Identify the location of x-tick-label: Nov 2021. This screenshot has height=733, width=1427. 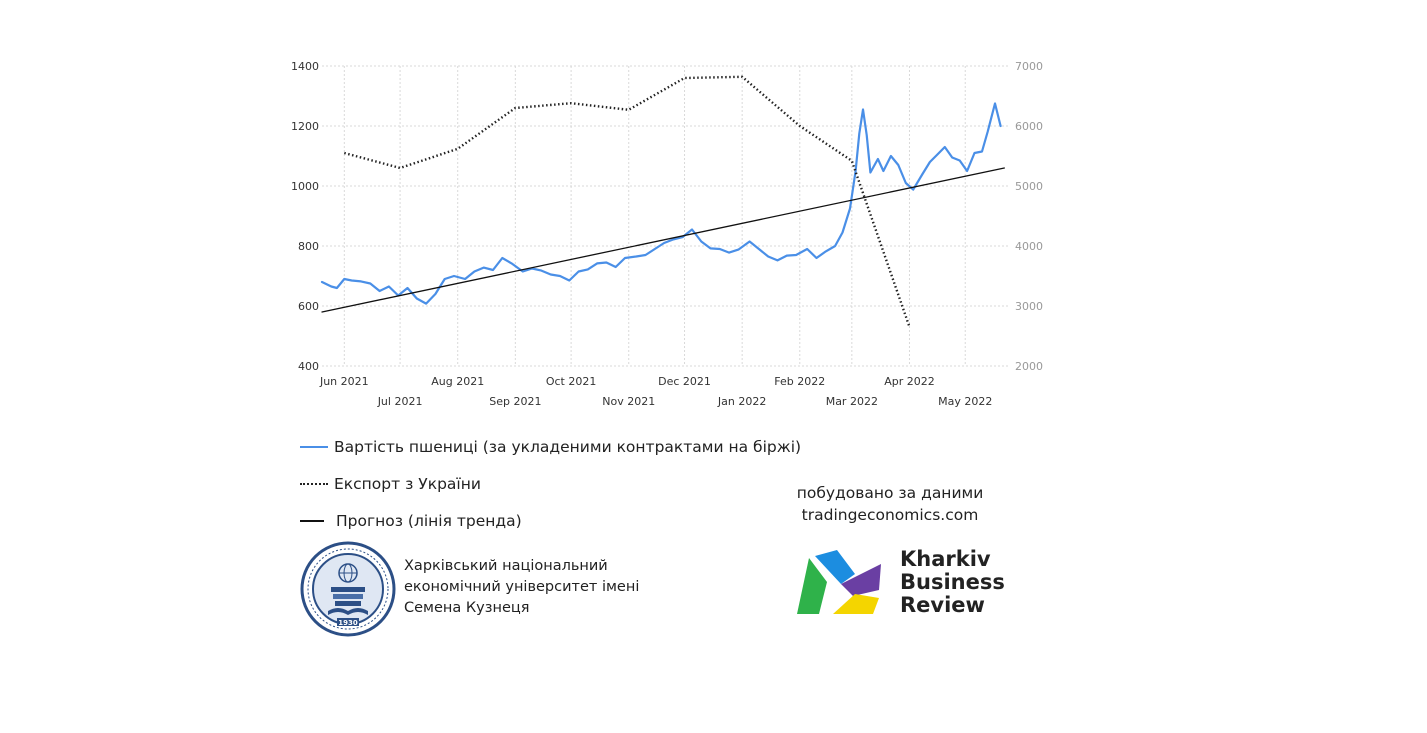
(628, 401).